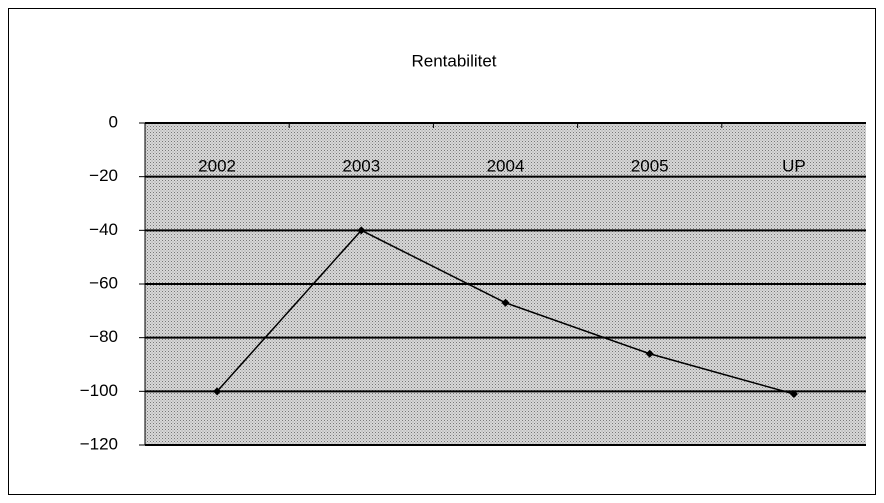 The height and width of the screenshot is (503, 884). I want to click on x-tick-label: 2005, so click(650, 165).